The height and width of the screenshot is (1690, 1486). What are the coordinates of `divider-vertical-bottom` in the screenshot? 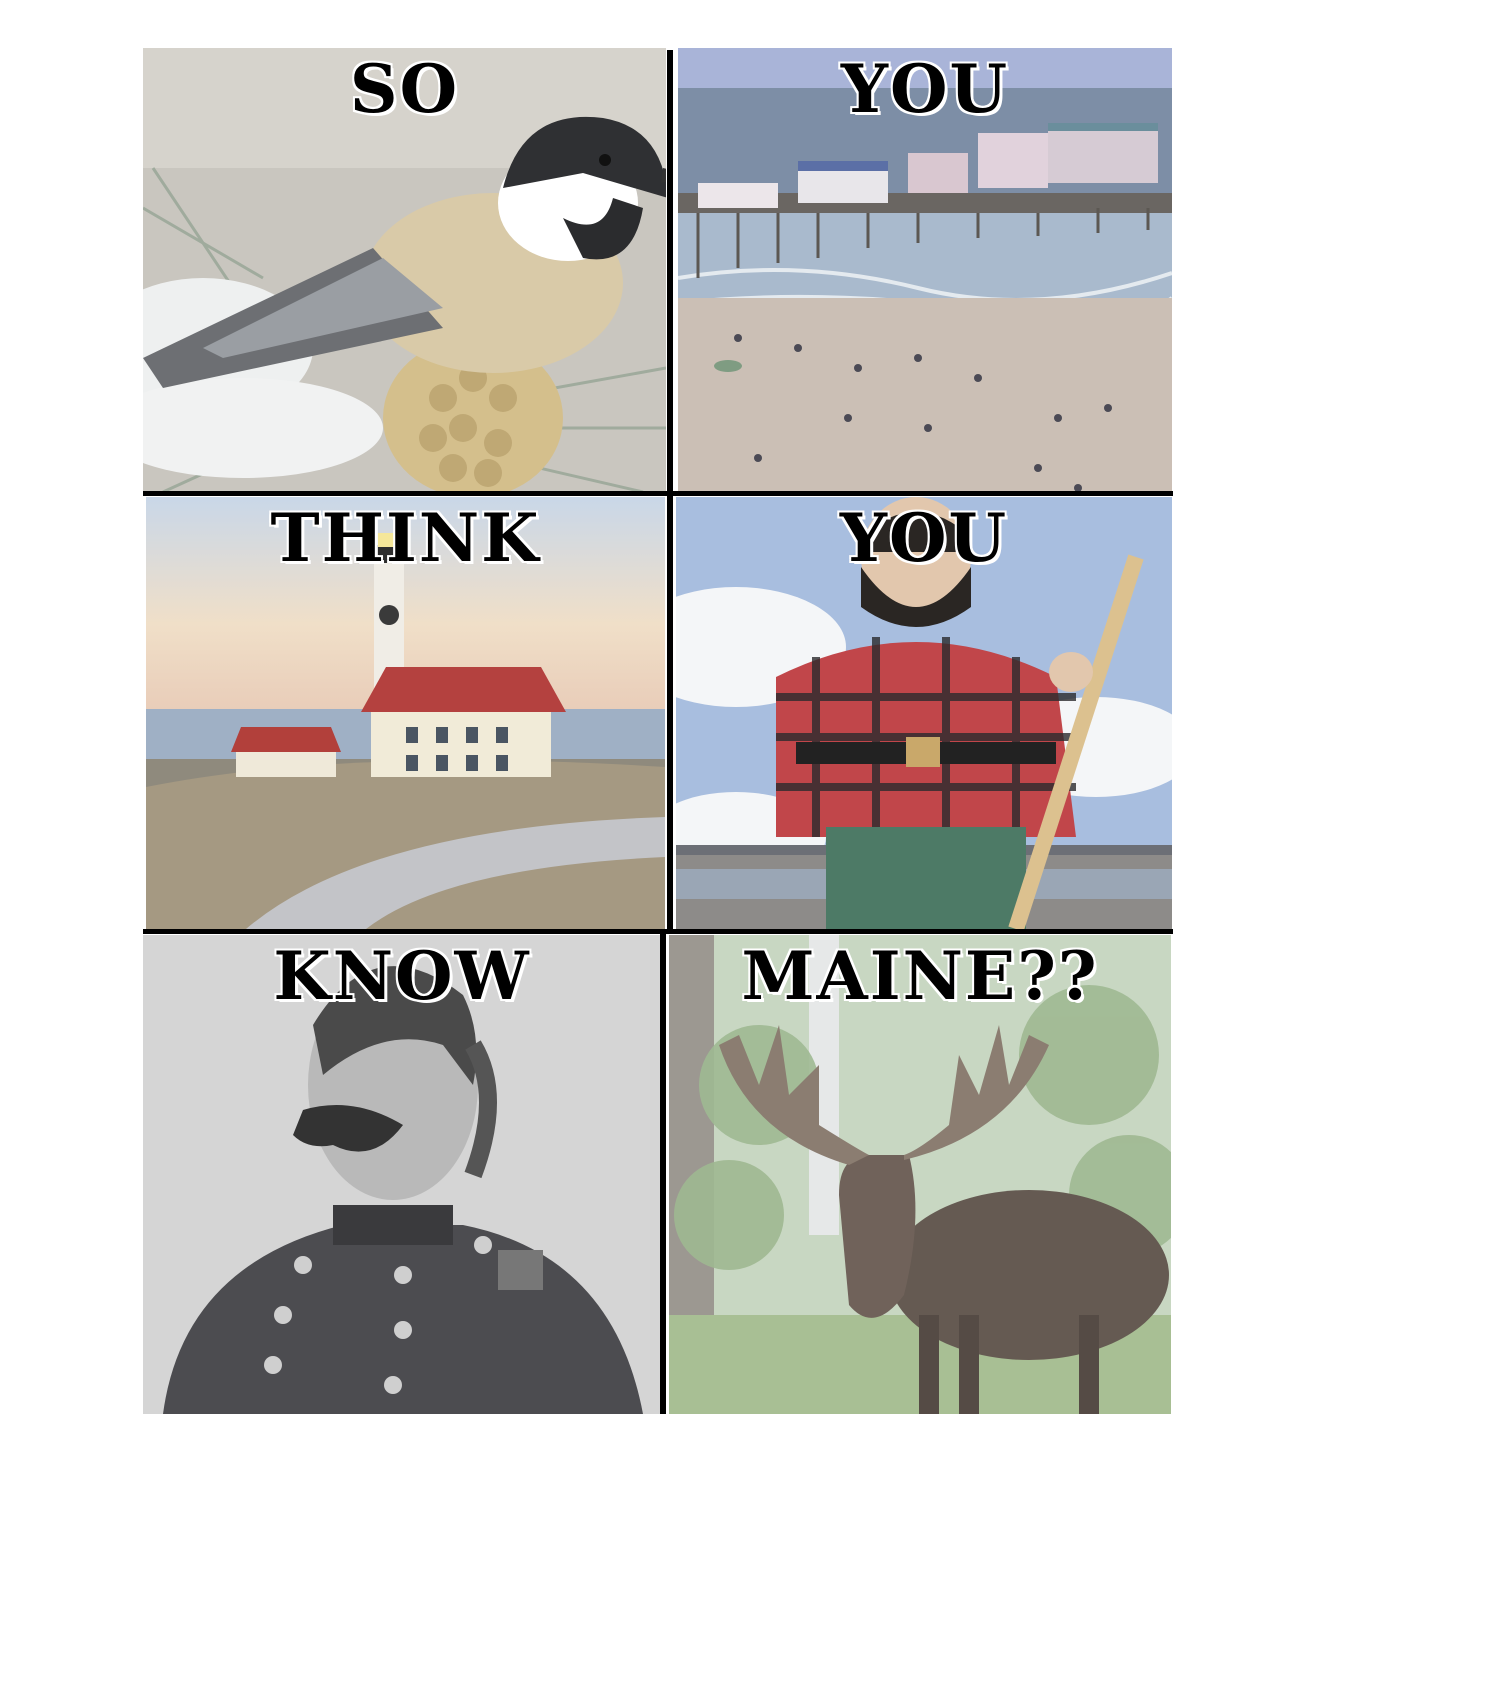 It's located at (663, 1172).